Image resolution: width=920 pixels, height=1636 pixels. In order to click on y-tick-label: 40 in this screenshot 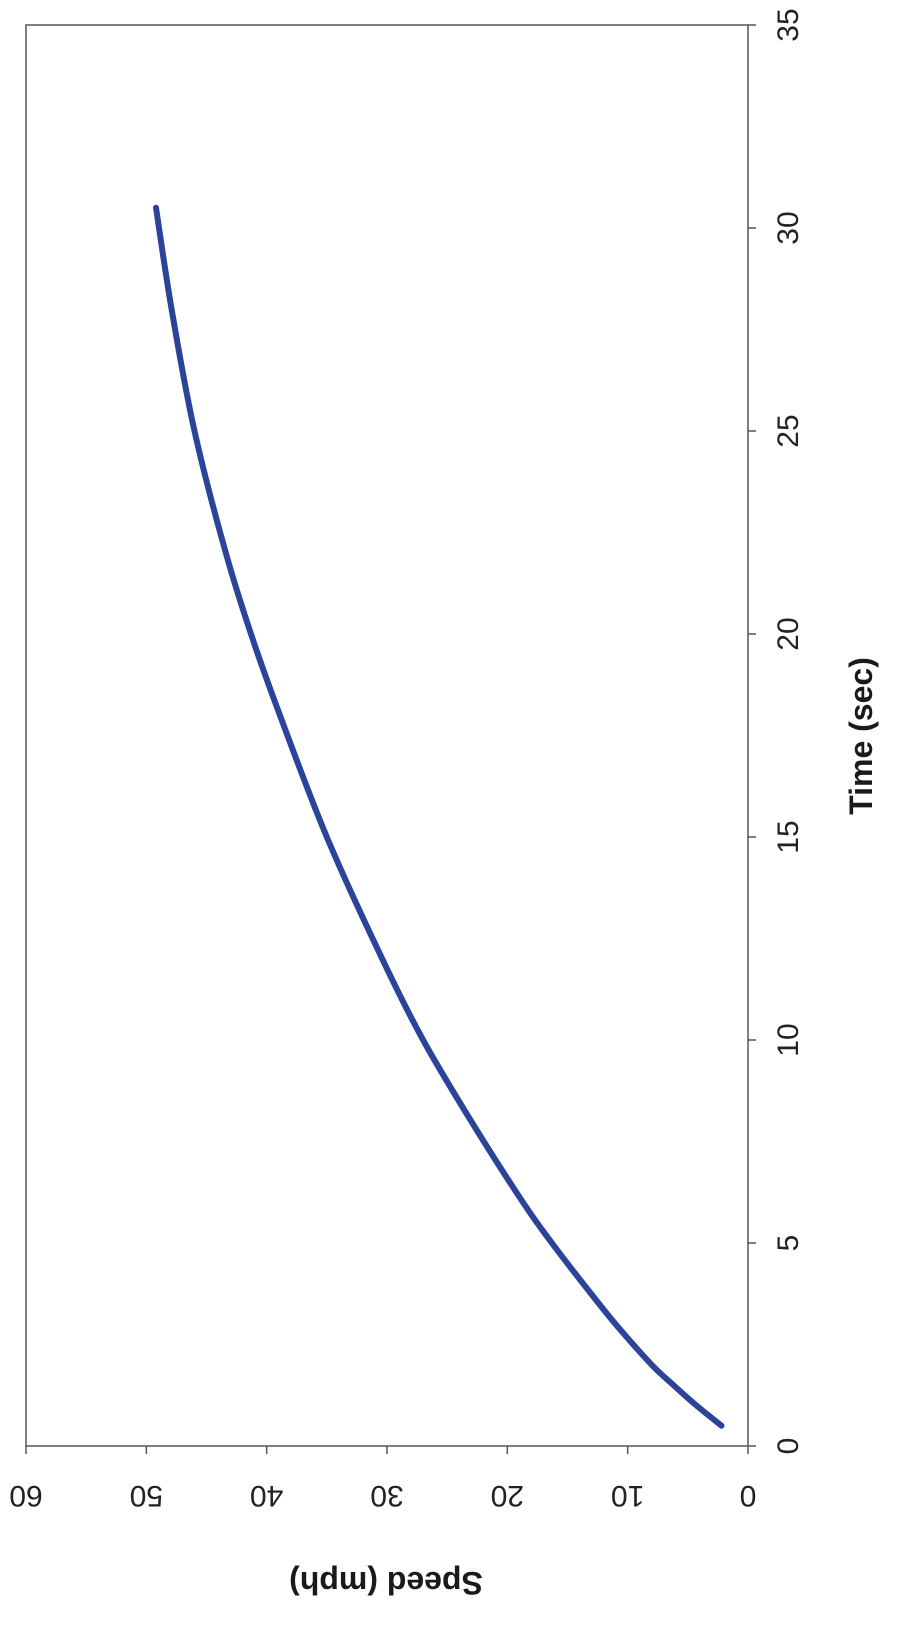, I will do `click(266, 1495)`.